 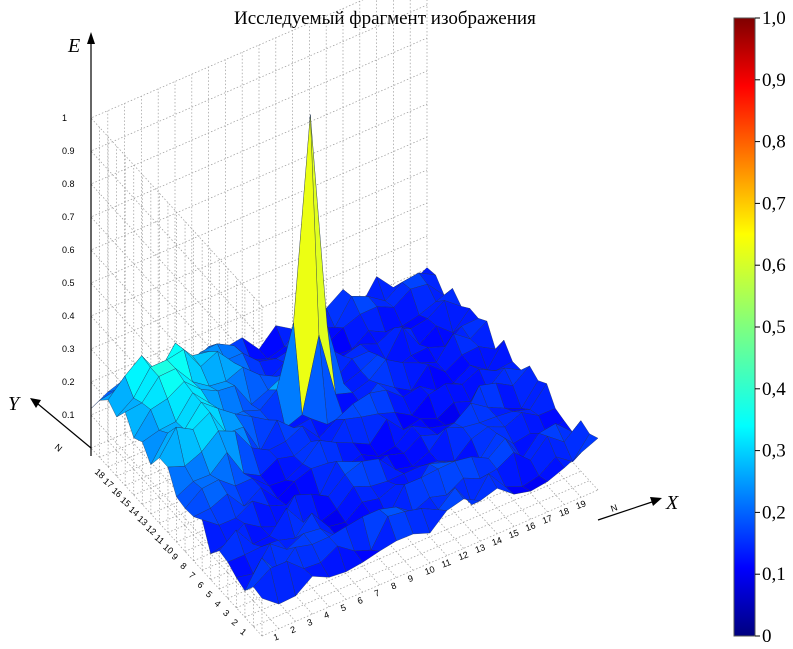 I want to click on x-tick-label: 8, so click(x=394, y=585).